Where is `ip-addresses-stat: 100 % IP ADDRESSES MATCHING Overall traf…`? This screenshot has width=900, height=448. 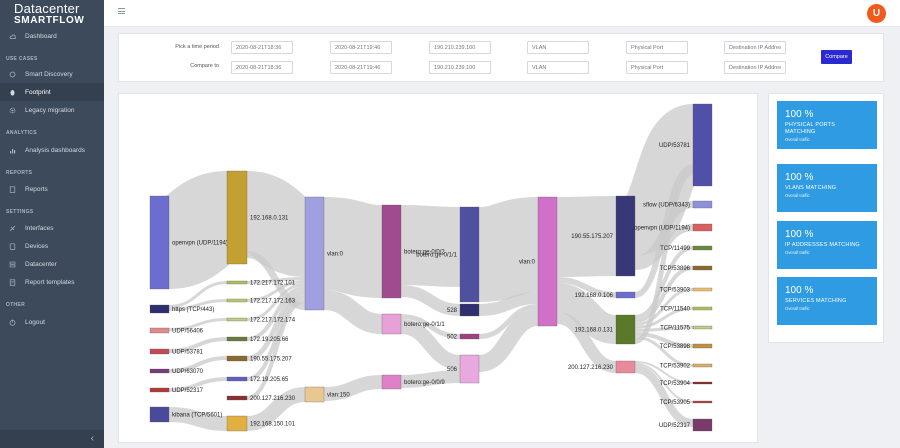 ip-addresses-stat: 100 % IP ADDRESSES MATCHING Overall traf… is located at coordinates (827, 245).